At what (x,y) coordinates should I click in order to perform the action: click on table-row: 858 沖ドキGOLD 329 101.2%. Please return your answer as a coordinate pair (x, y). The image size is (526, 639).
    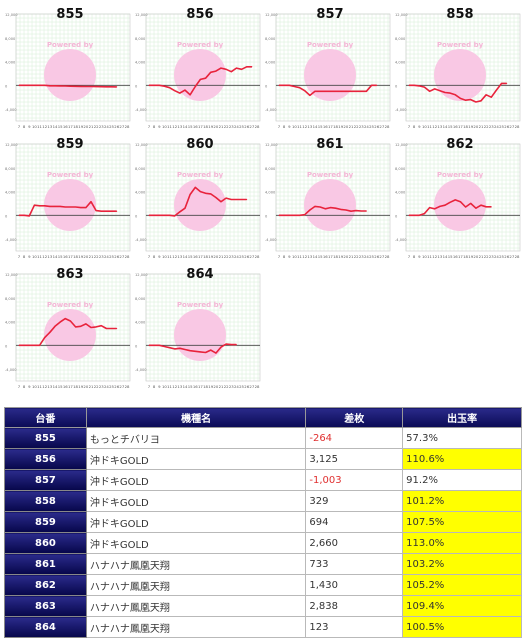
    Looking at the image, I should click on (263, 501).